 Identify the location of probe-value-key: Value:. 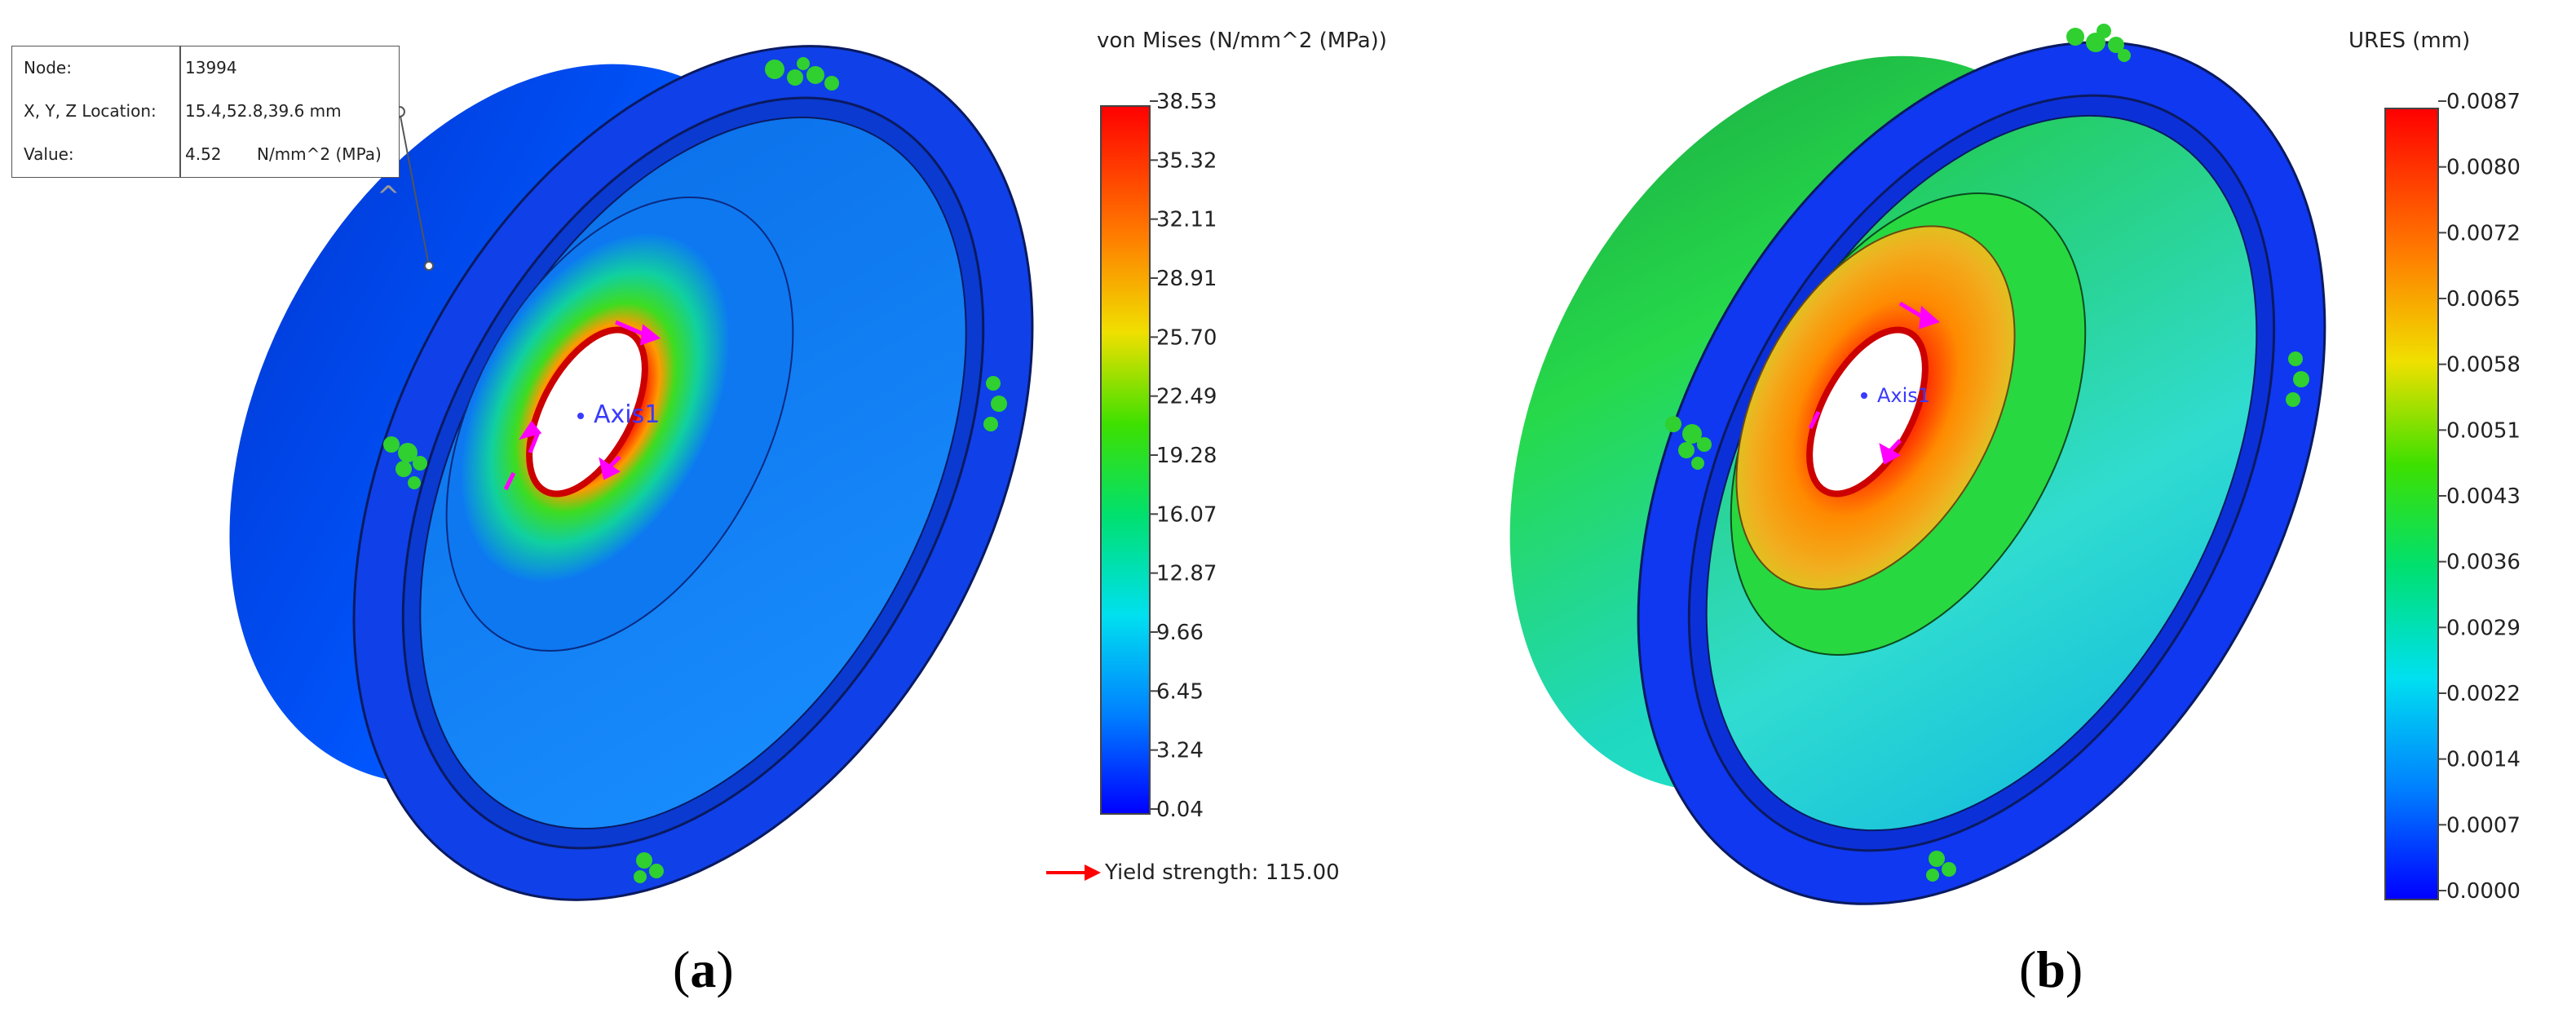
(49, 154).